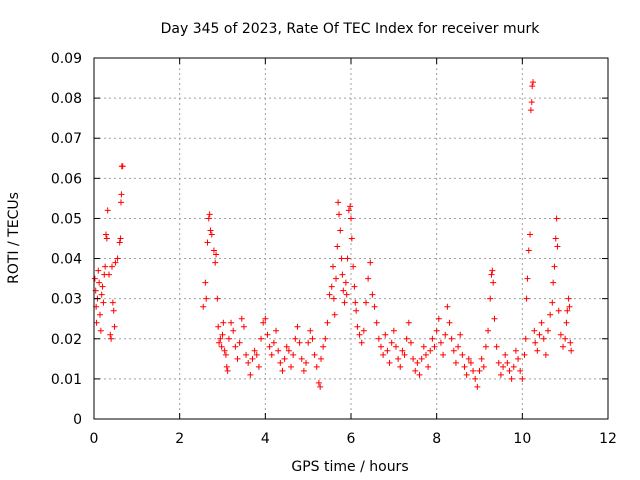 The height and width of the screenshot is (480, 640). I want to click on x-axis-label: GPS time / hours, so click(349, 467).